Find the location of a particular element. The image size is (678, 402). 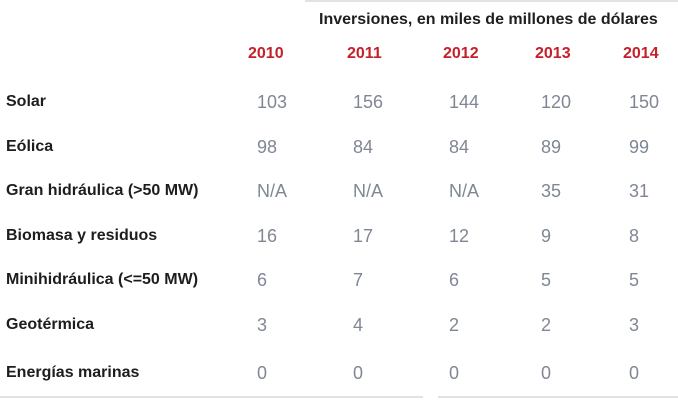

table-cell: 9 is located at coordinates (546, 236).